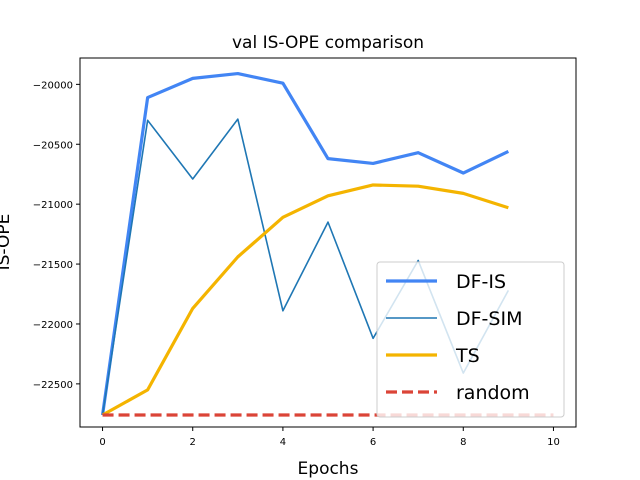 Image resolution: width=640 pixels, height=480 pixels. Describe the element at coordinates (489, 319) in the screenshot. I see `legend-label-df-sim: DF-SIM` at that location.